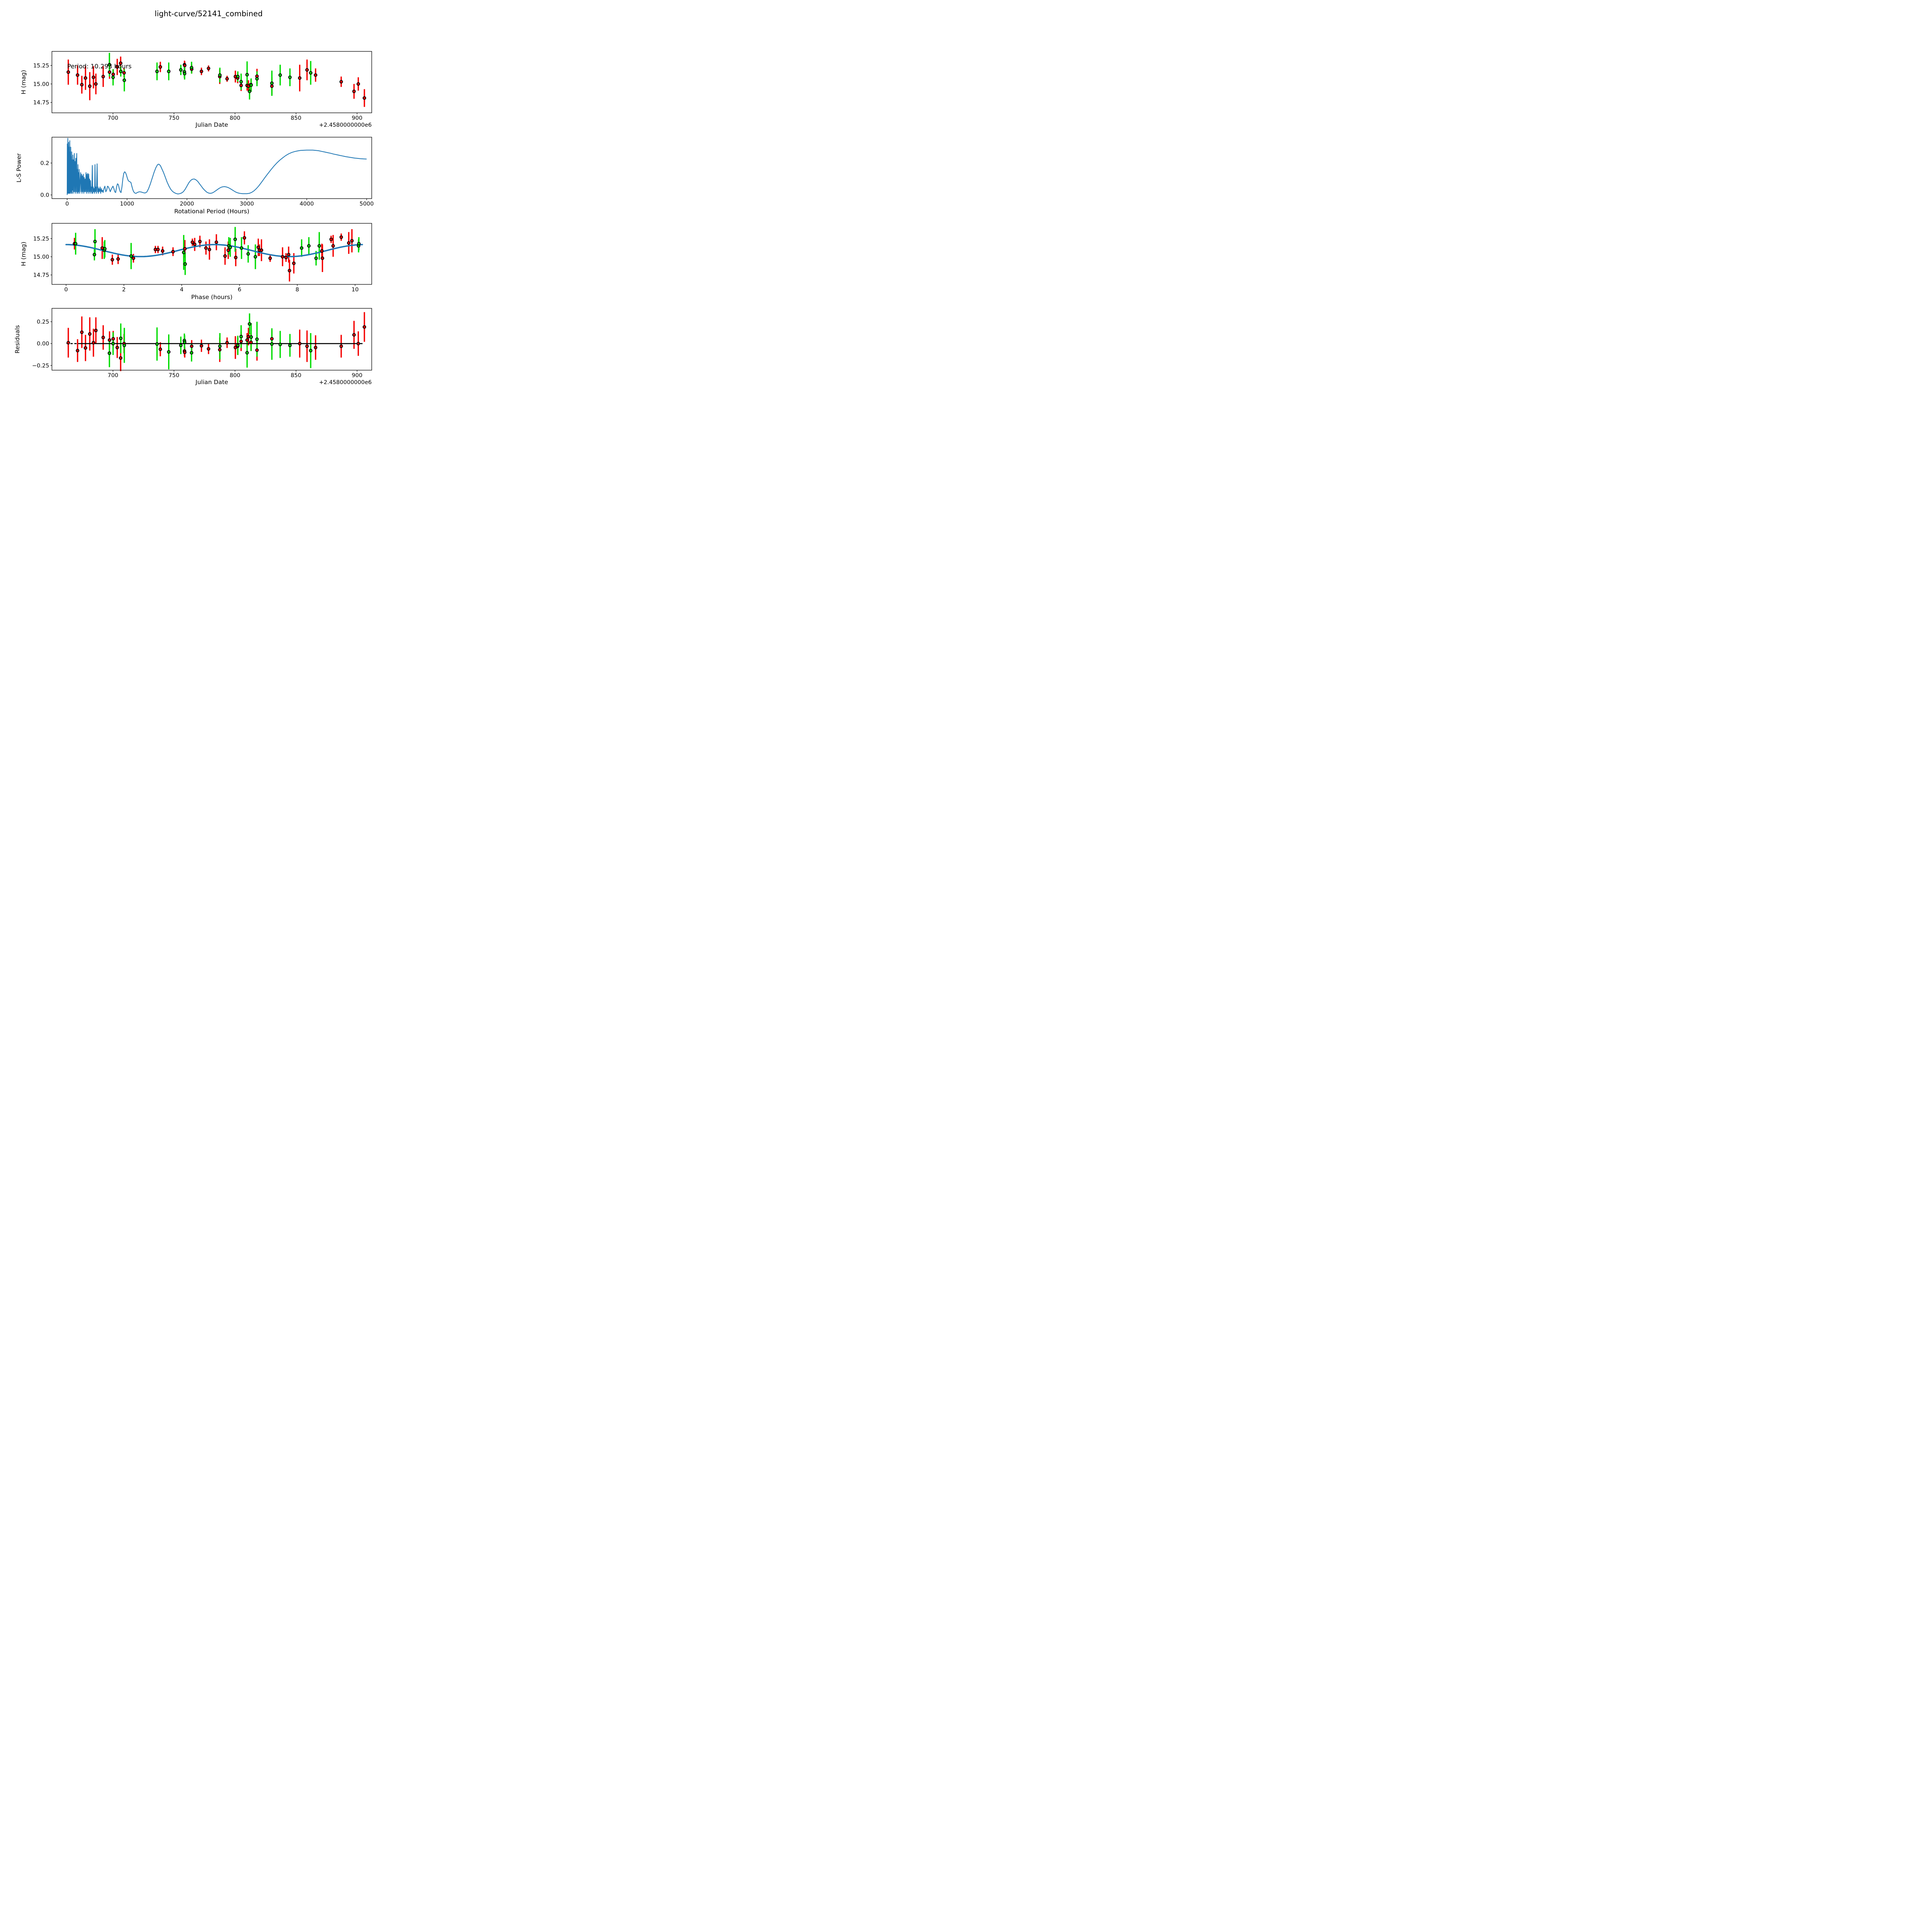  What do you see at coordinates (182, 290) in the screenshot?
I see `x-tick-label: 4` at bounding box center [182, 290].